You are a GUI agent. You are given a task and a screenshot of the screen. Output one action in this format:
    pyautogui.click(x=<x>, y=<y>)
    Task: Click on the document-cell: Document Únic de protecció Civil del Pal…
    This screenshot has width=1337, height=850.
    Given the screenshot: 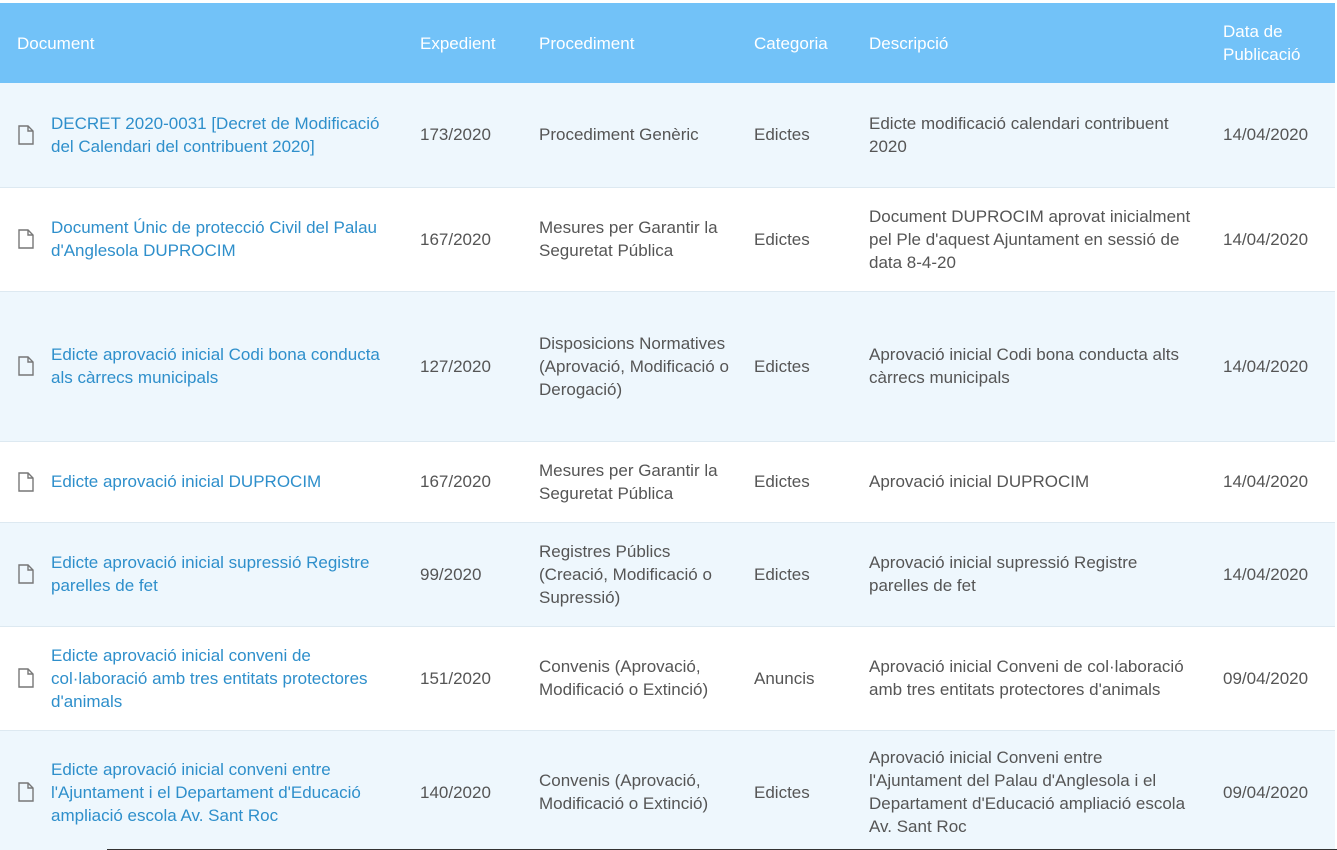 What is the action you would take?
    pyautogui.click(x=201, y=239)
    